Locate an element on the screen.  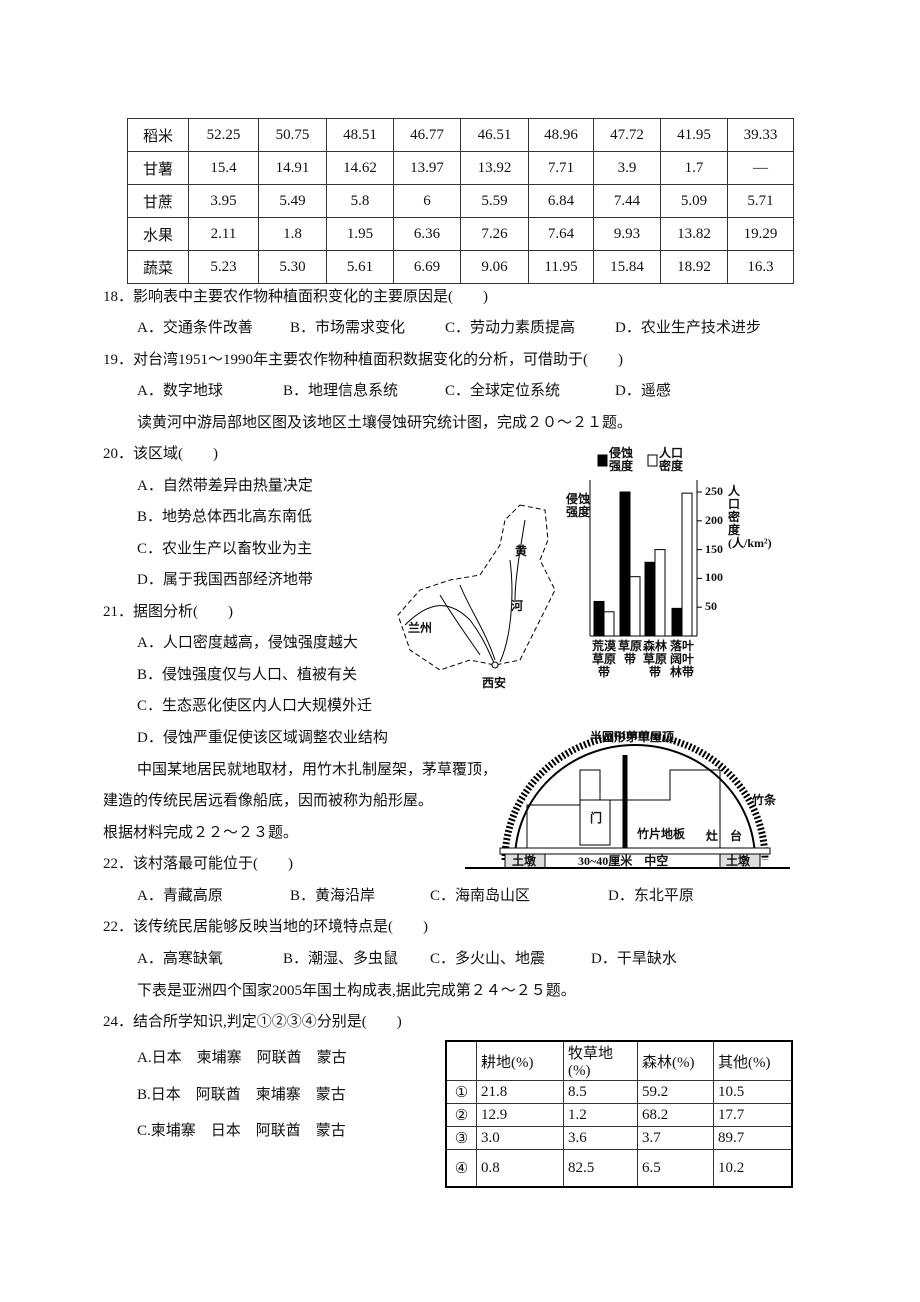
option: C．农业生产以畜牧业为主 is located at coordinates (225, 549).